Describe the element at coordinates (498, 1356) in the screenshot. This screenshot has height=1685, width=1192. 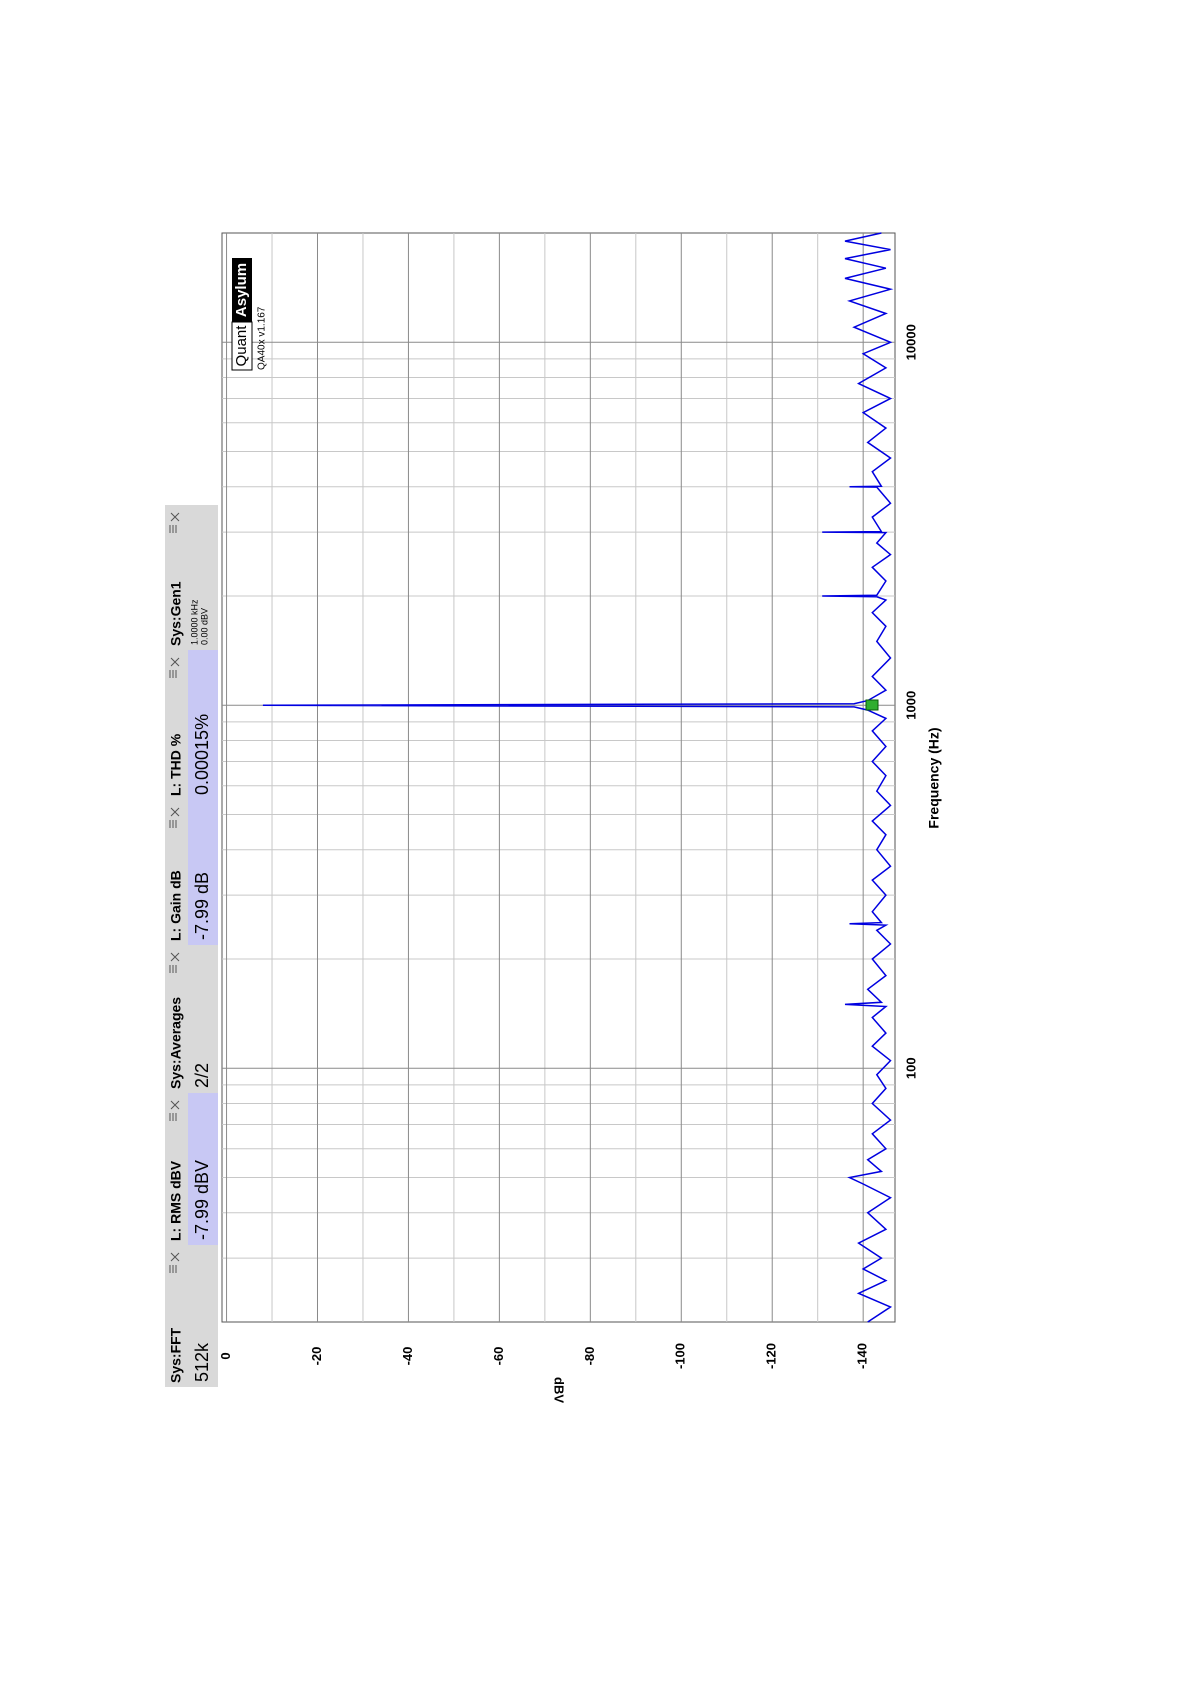
I see `y-tick-label: -60` at that location.